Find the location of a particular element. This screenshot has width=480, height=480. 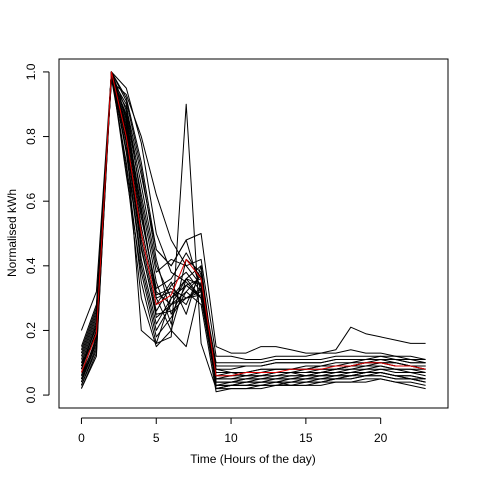

x-tick-label: 10 is located at coordinates (231, 438).